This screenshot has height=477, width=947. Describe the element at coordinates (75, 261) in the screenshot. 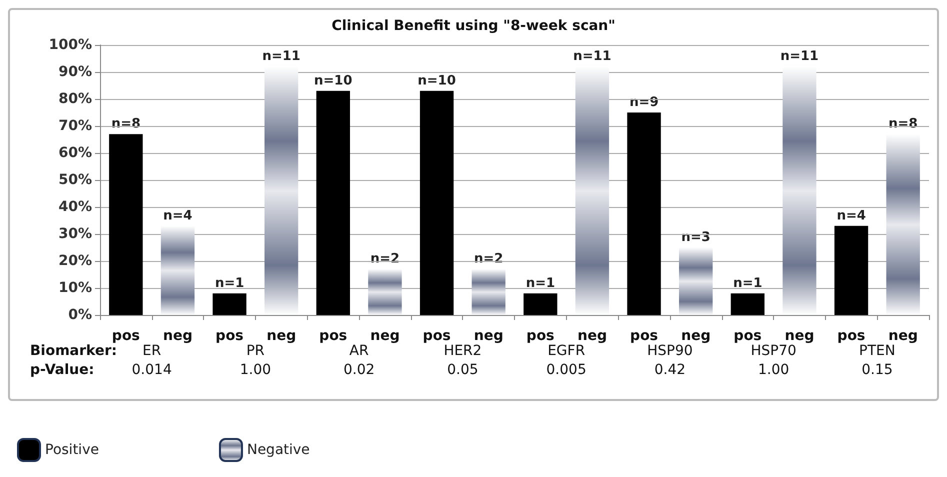

I see `y-tick-label: 20%` at that location.